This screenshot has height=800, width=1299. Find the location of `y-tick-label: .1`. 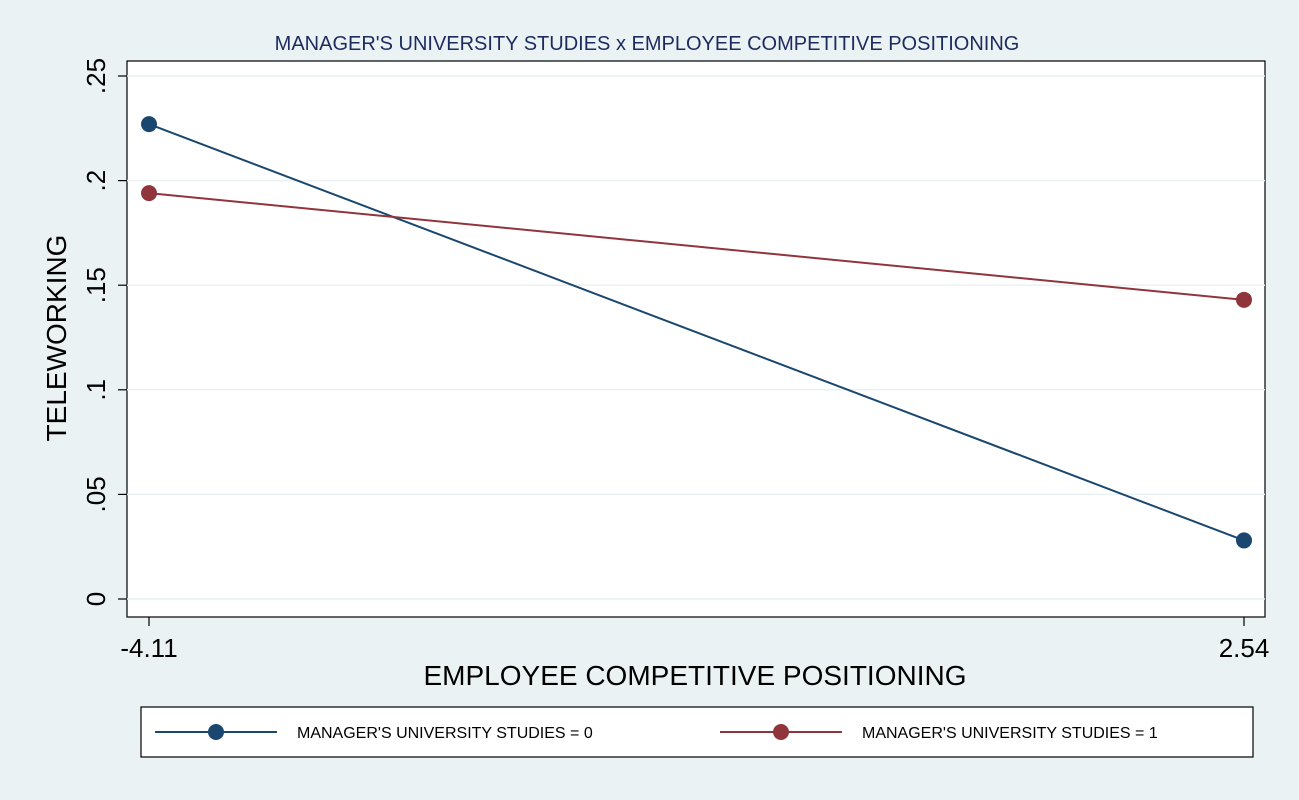

y-tick-label: .1 is located at coordinates (96, 390).